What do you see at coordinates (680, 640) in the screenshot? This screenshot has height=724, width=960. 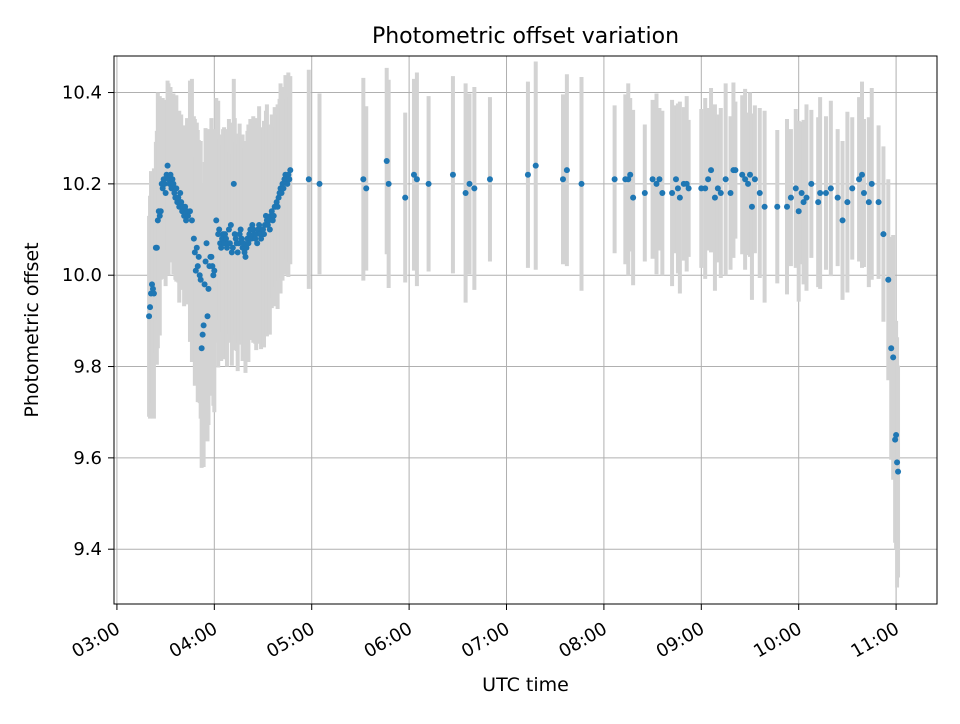 I see `x-tick-label: 09:00` at bounding box center [680, 640].